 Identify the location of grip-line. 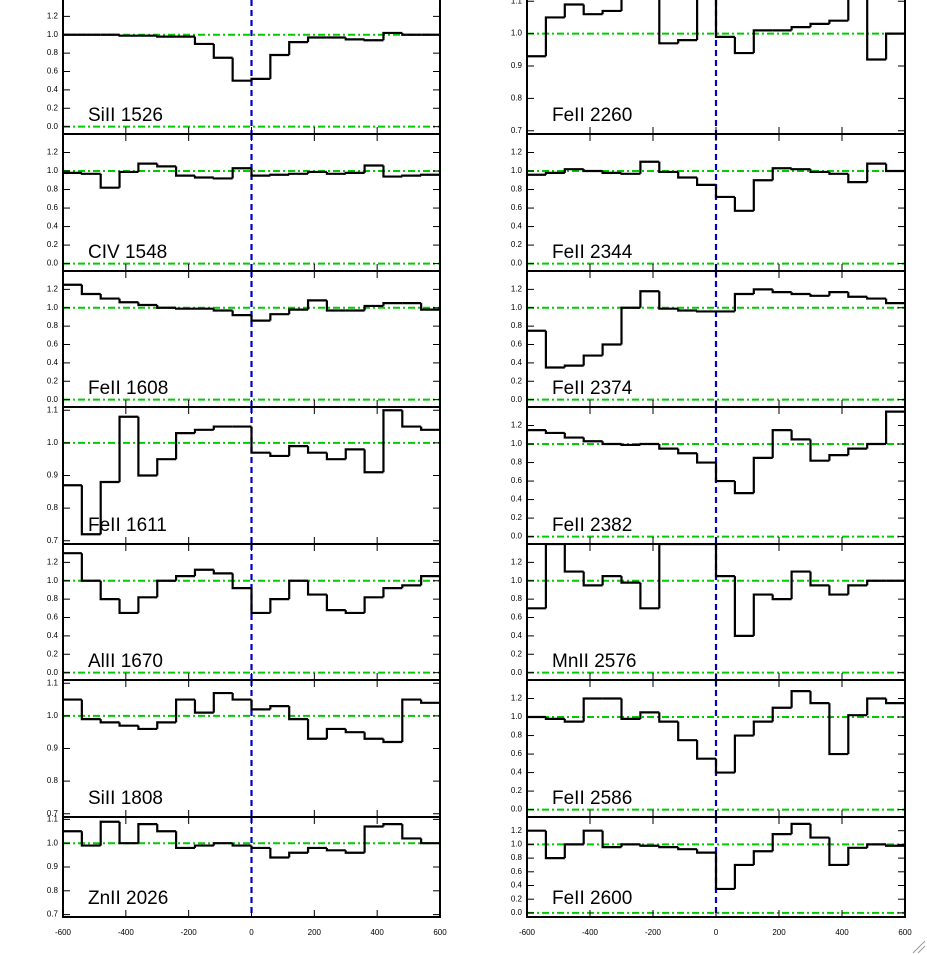
(921, 949).